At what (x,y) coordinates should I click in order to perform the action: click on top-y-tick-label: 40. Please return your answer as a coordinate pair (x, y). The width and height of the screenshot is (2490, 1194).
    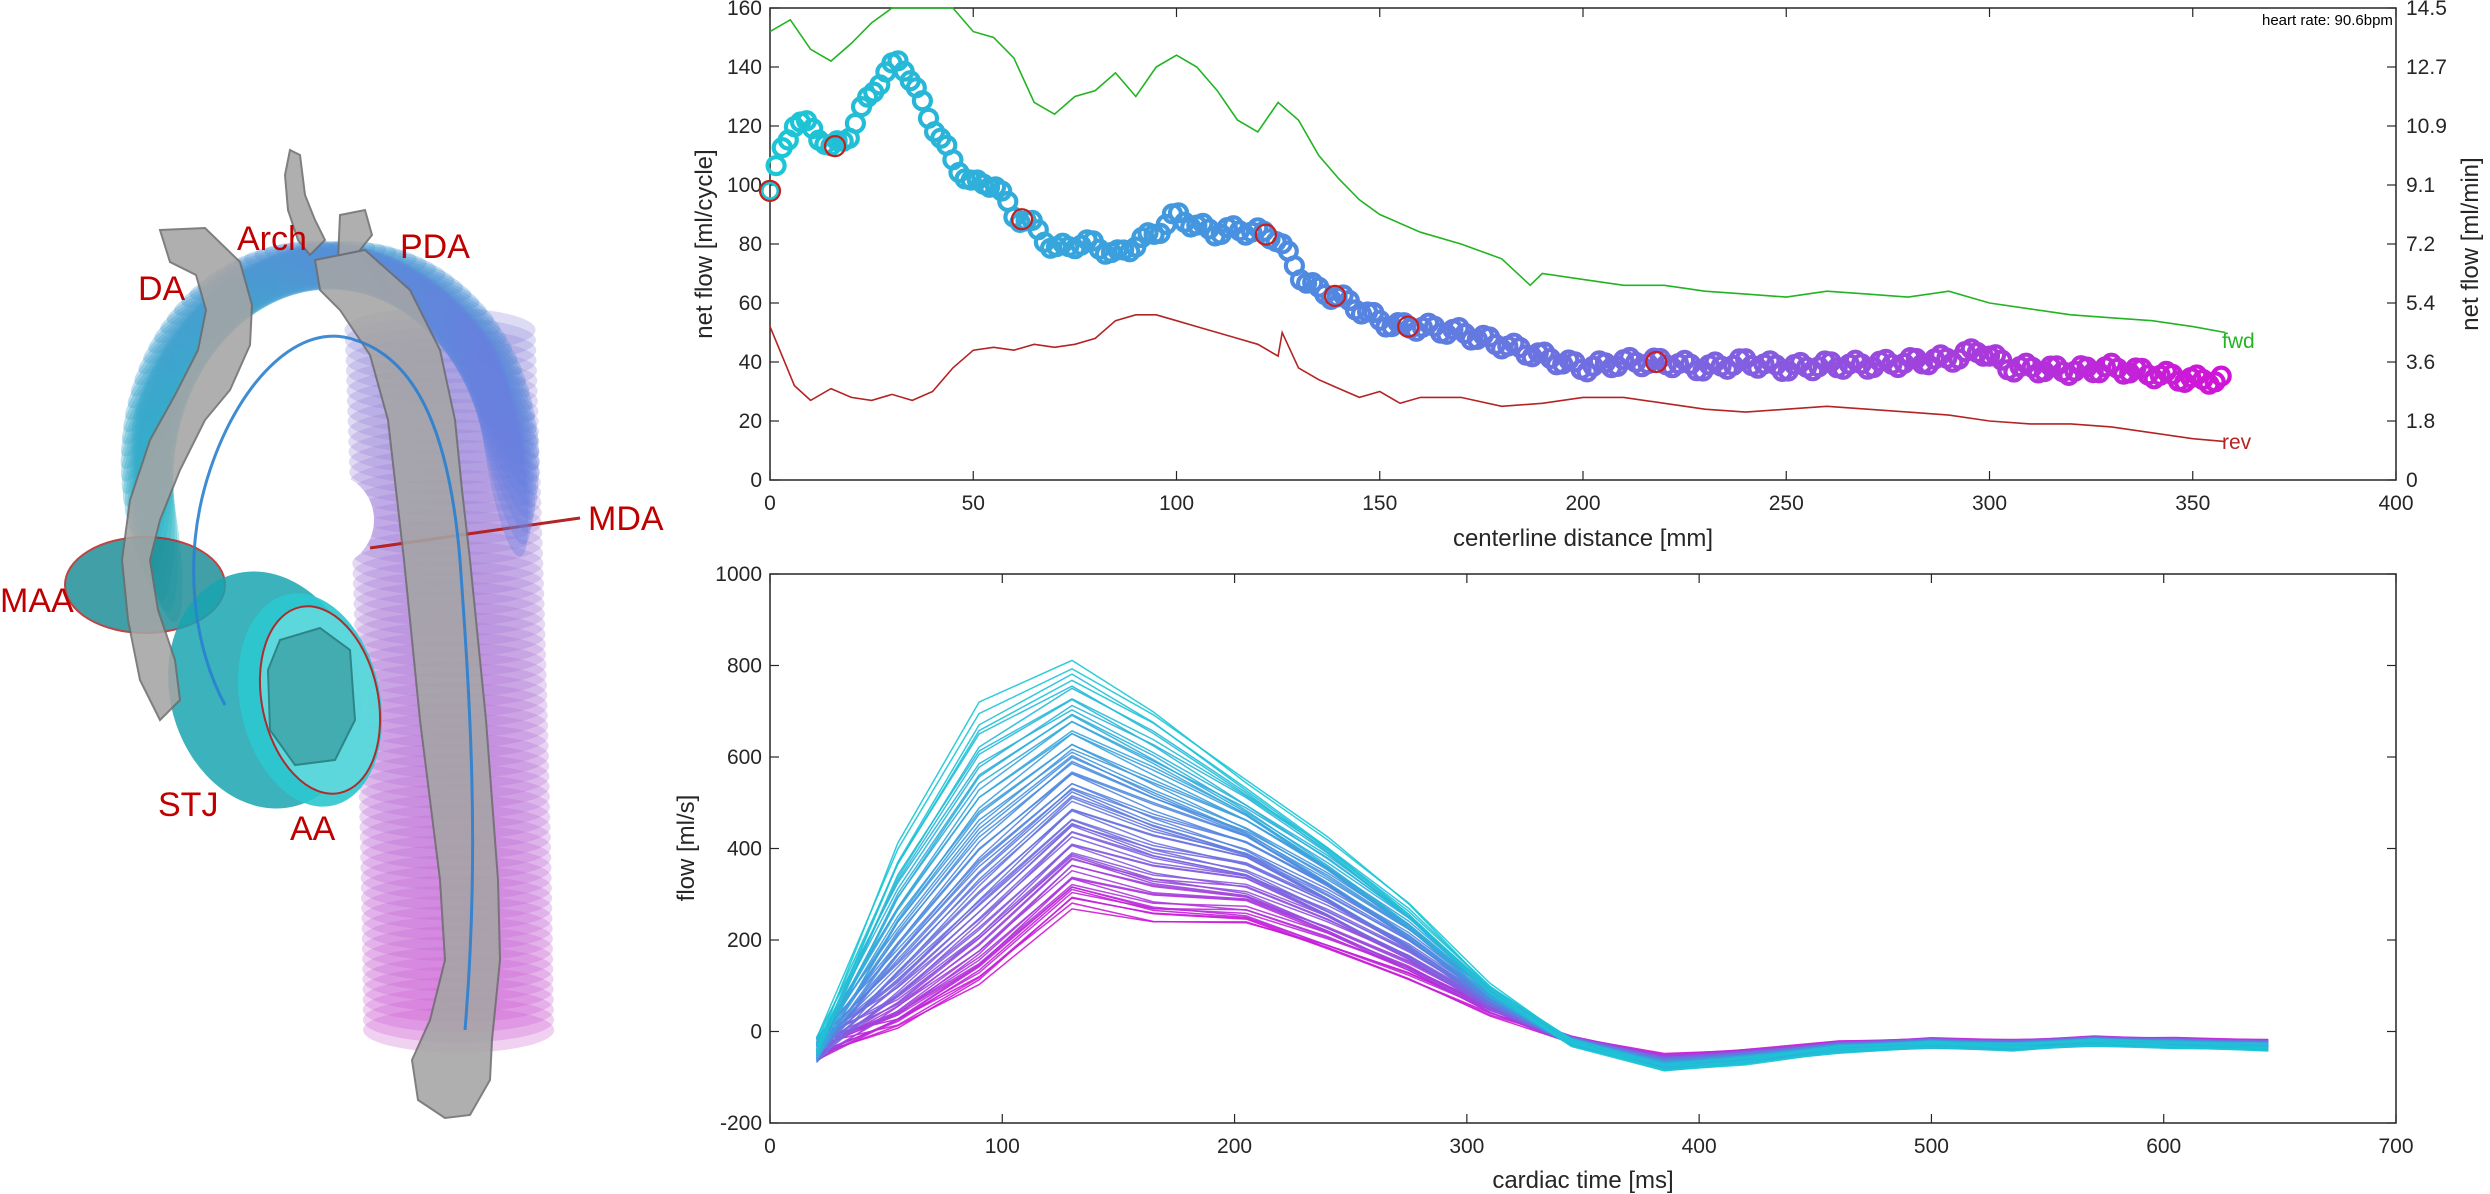
    Looking at the image, I should click on (750, 362).